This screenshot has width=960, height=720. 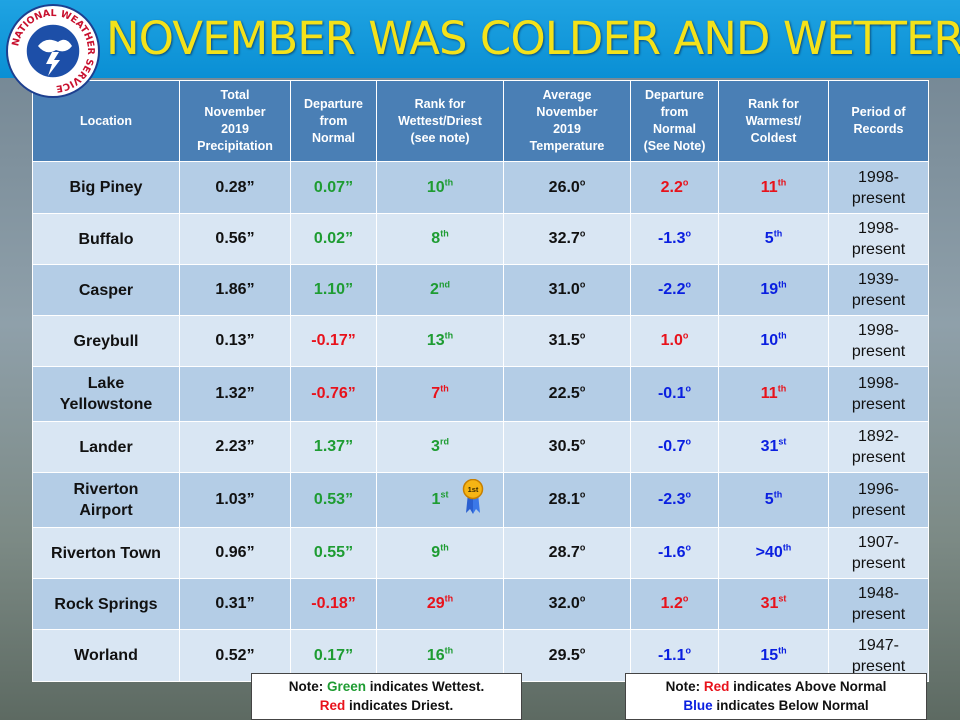 I want to click on cell-precip: 0.56”, so click(x=235, y=239).